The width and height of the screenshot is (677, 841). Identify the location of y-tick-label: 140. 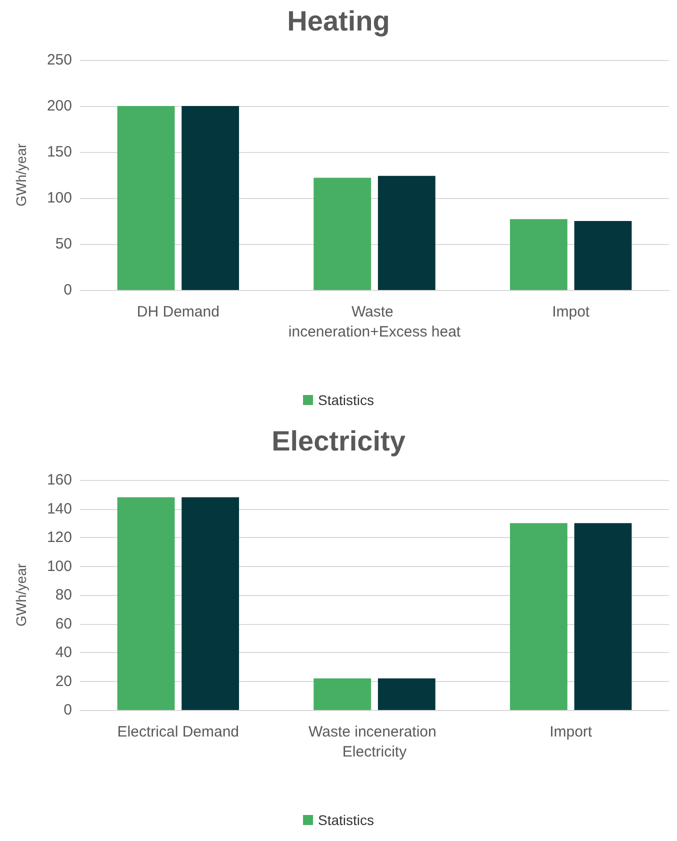
(59, 509).